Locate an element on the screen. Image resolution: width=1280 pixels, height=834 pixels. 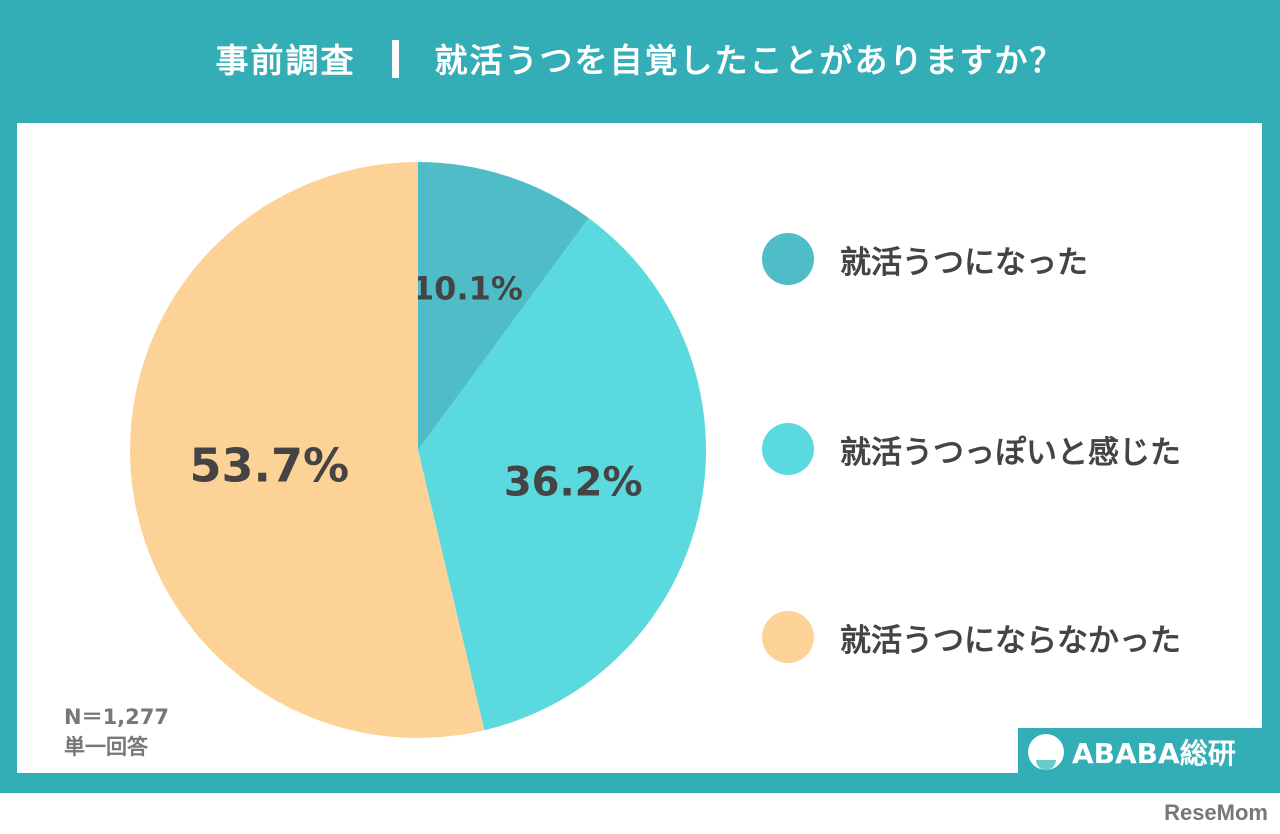
title-label: 事前調査 is located at coordinates (285, 60).